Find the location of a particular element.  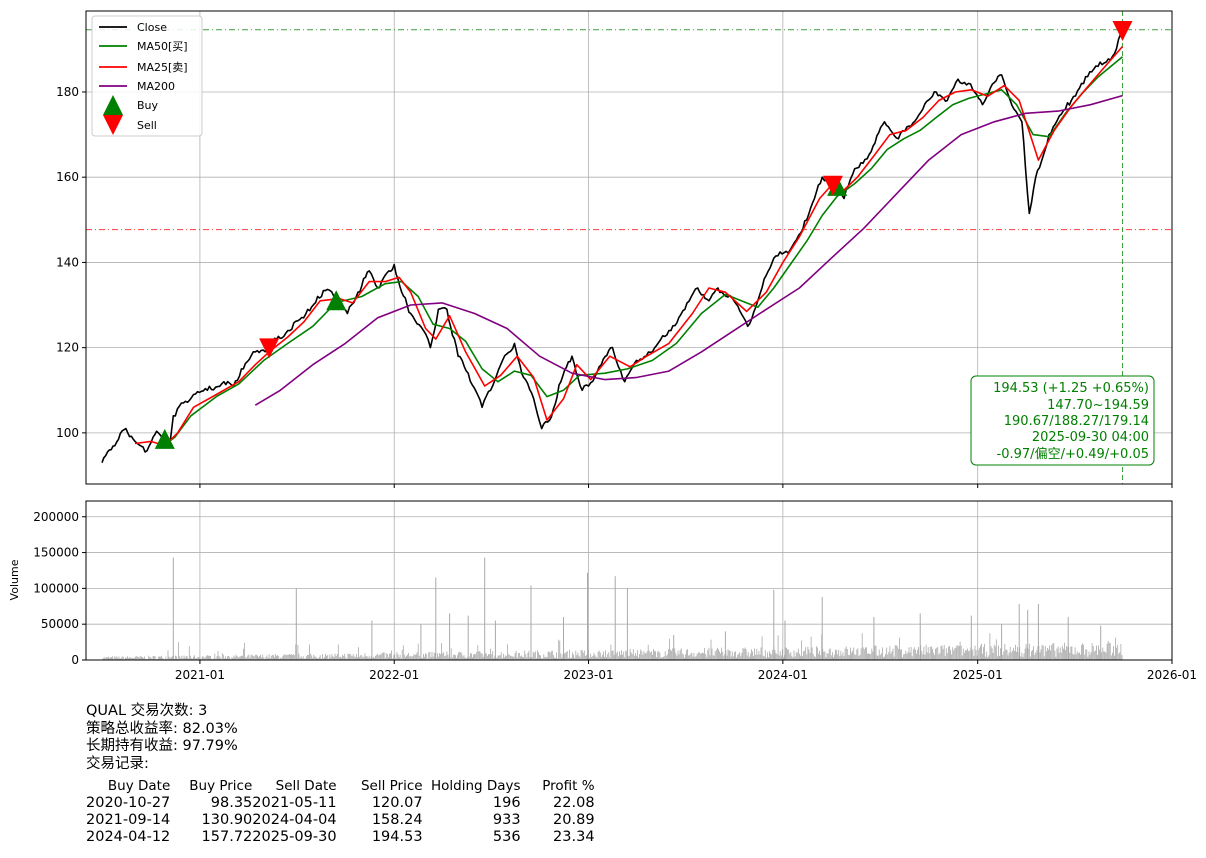

trade-holding-days: 536 is located at coordinates (506, 837).